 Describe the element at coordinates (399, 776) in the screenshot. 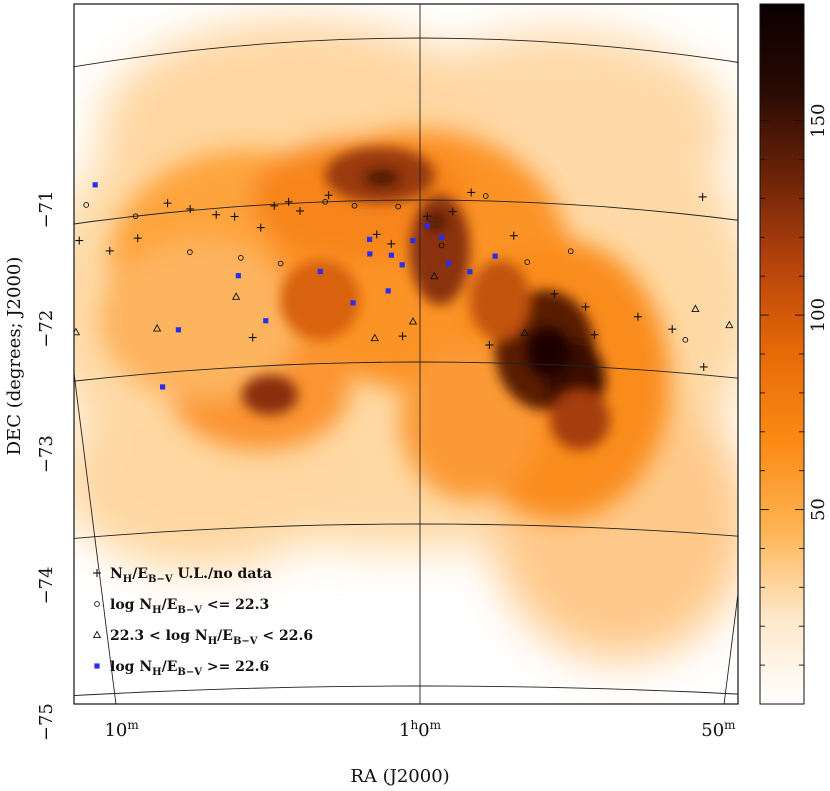

I see `x-axis-title: RA (J2000)` at that location.